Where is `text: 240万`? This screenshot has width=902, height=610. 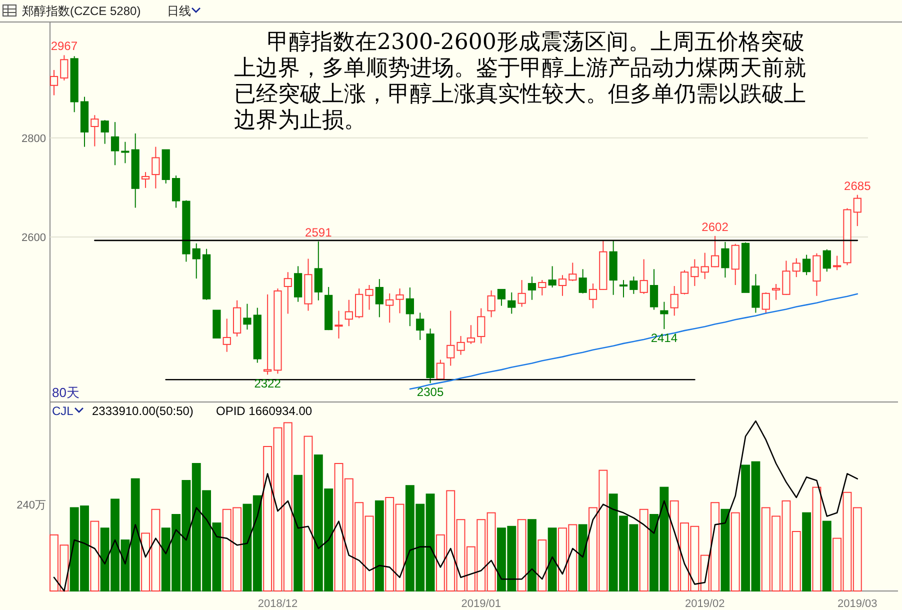 text: 240万 is located at coordinates (31, 505).